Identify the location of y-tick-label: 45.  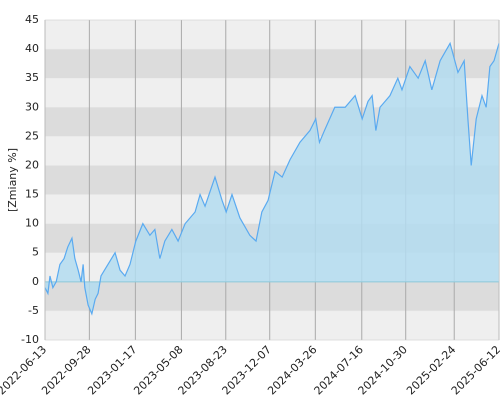
(32, 19).